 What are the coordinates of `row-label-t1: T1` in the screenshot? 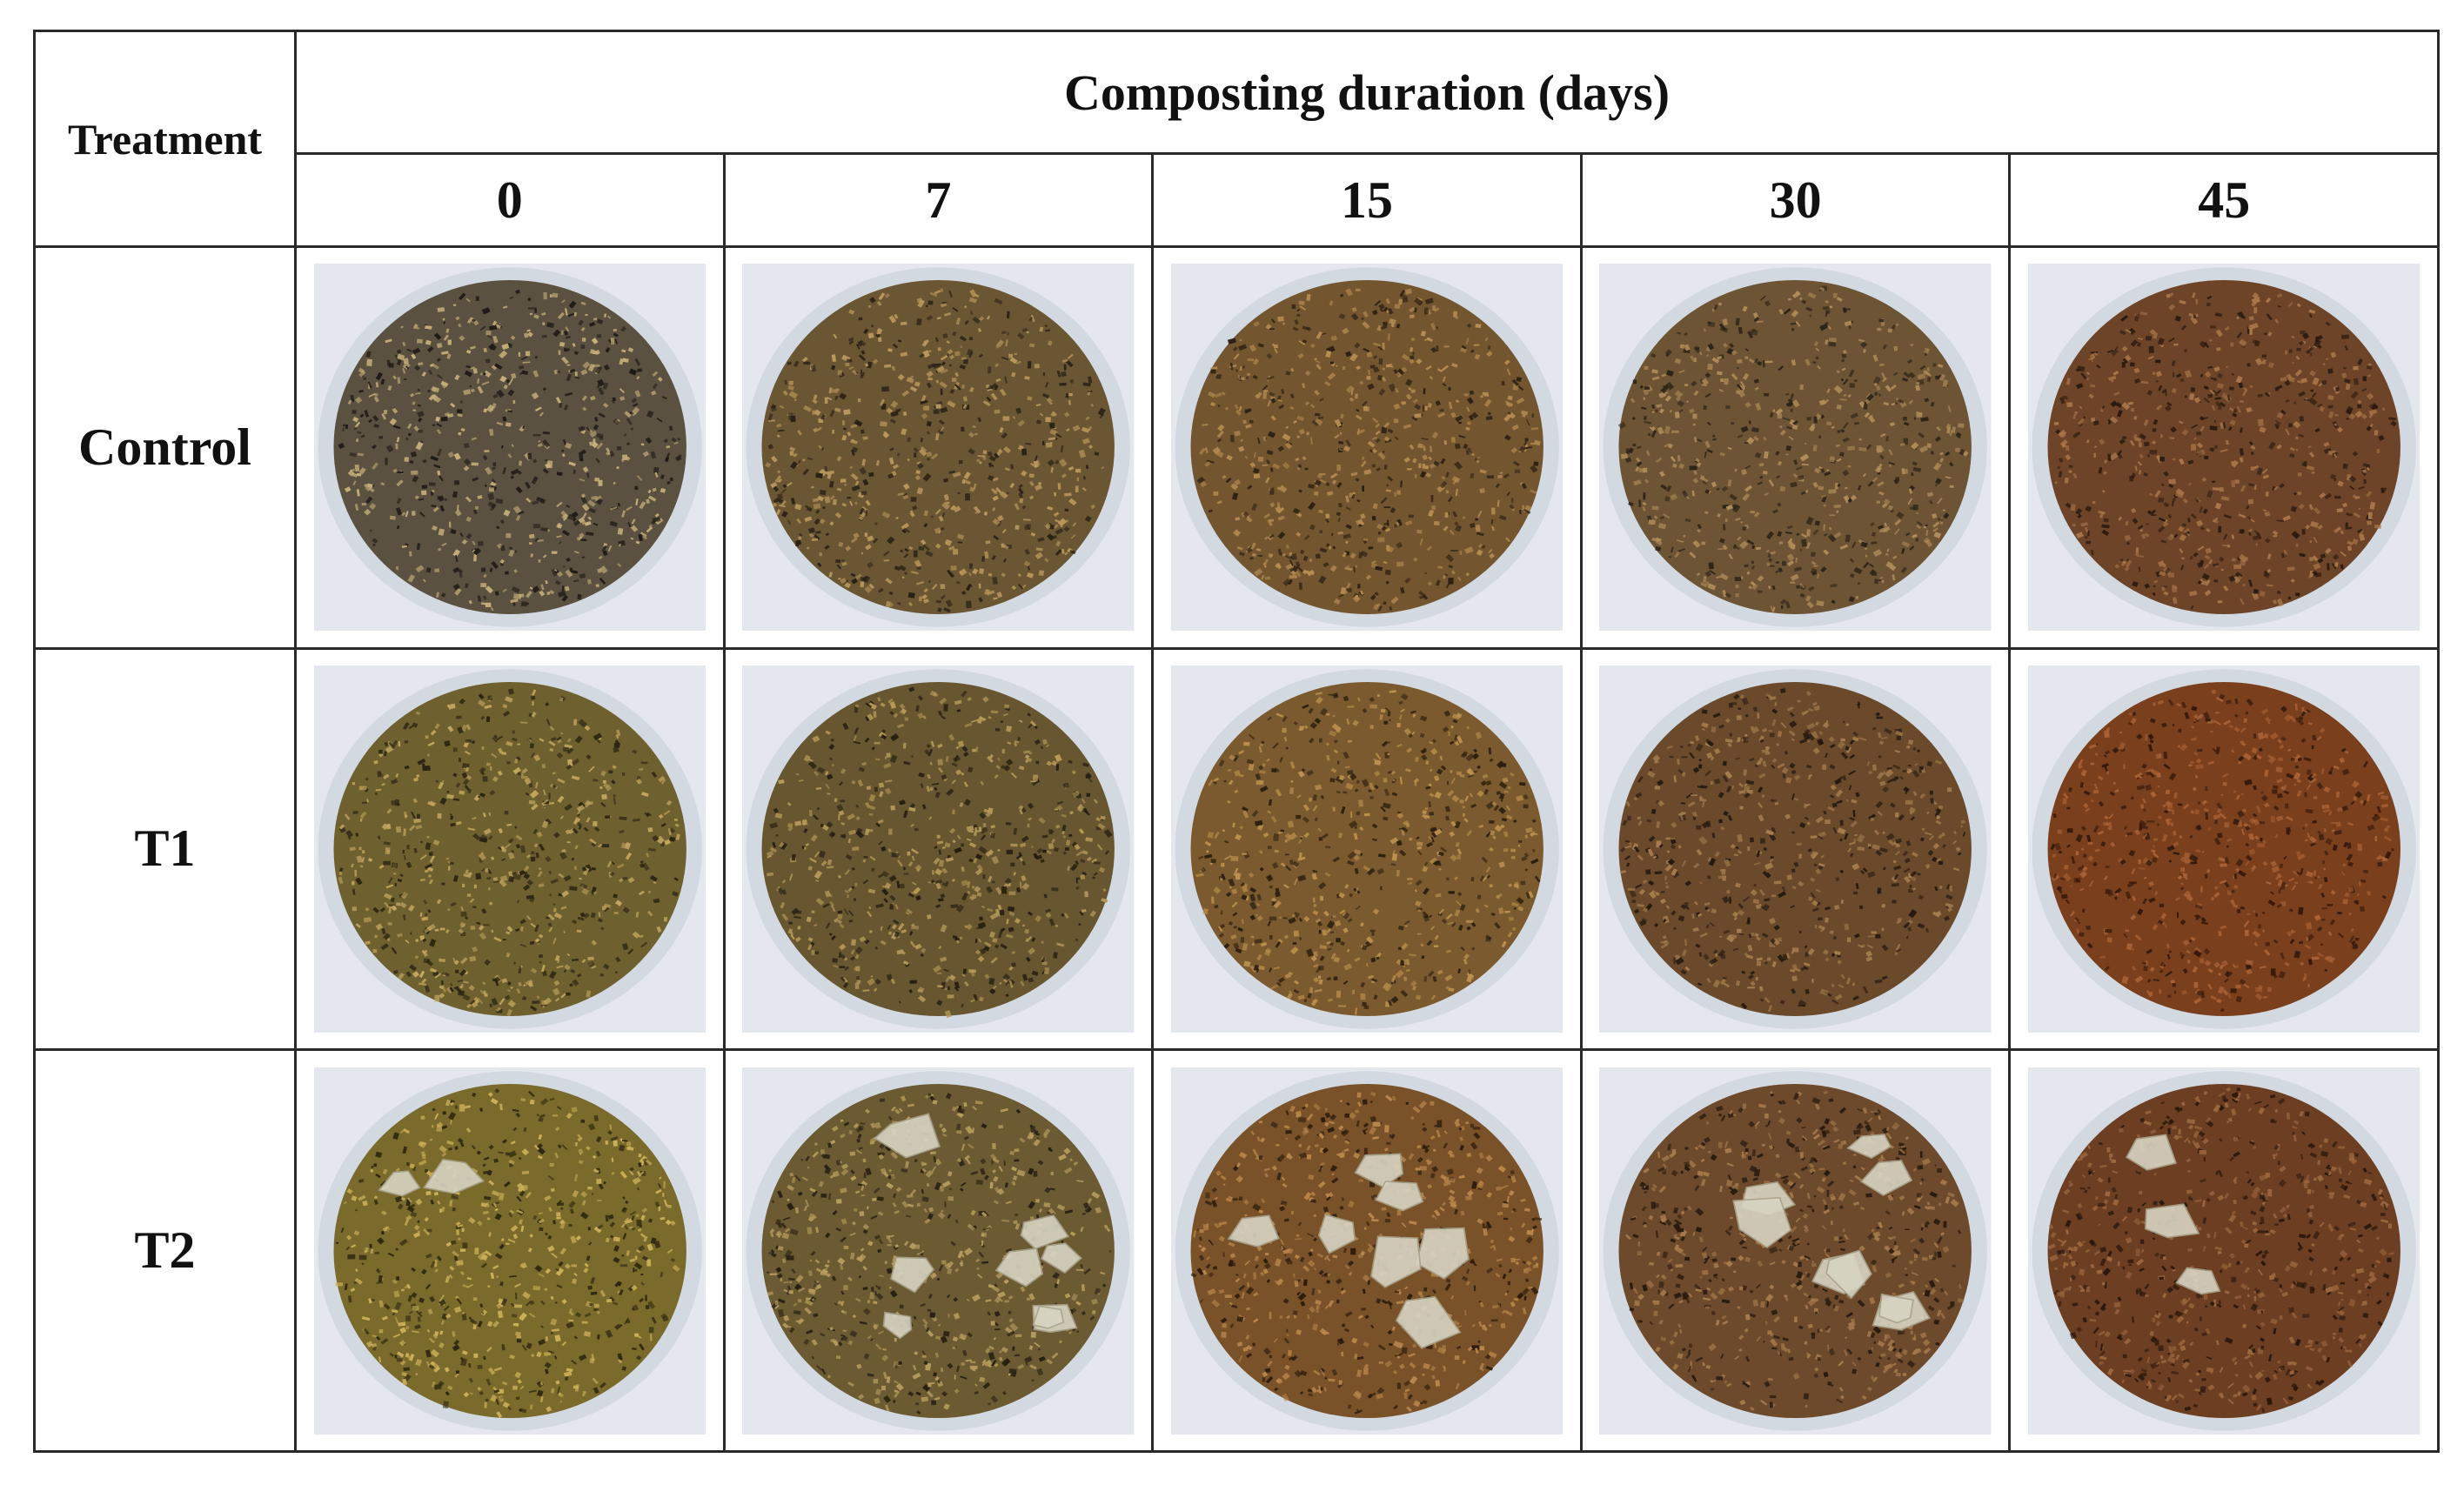 It's located at (165, 849).